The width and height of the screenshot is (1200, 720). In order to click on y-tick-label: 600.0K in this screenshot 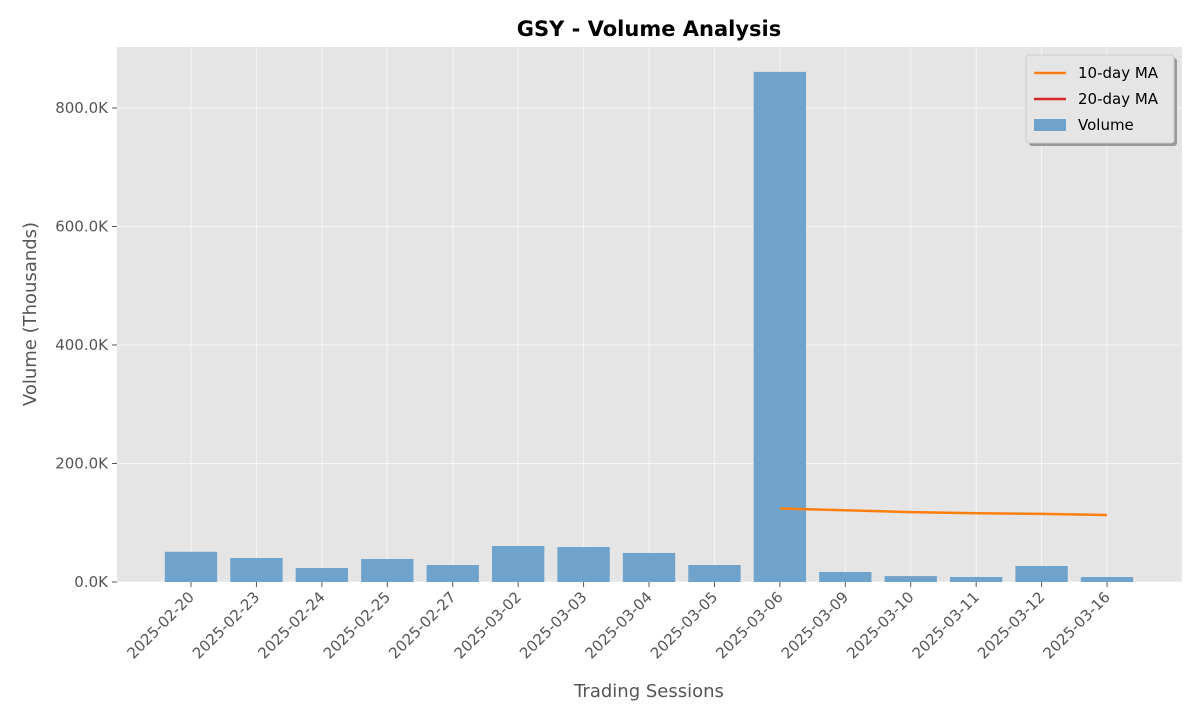, I will do `click(82, 227)`.